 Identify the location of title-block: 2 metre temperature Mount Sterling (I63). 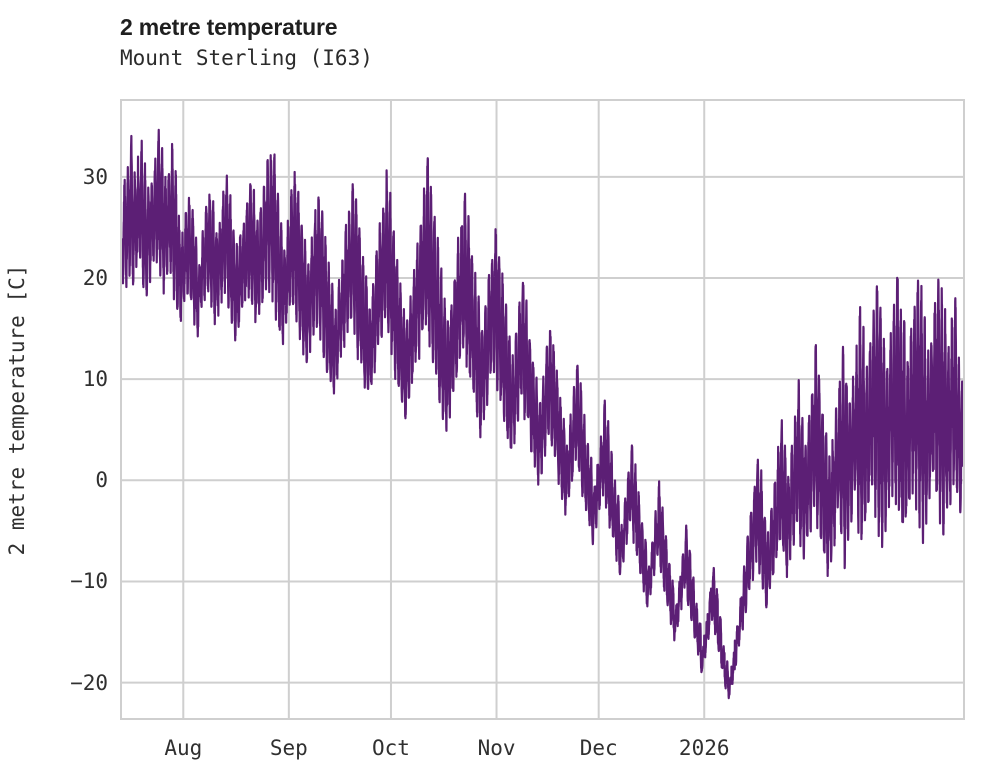
(470, 42).